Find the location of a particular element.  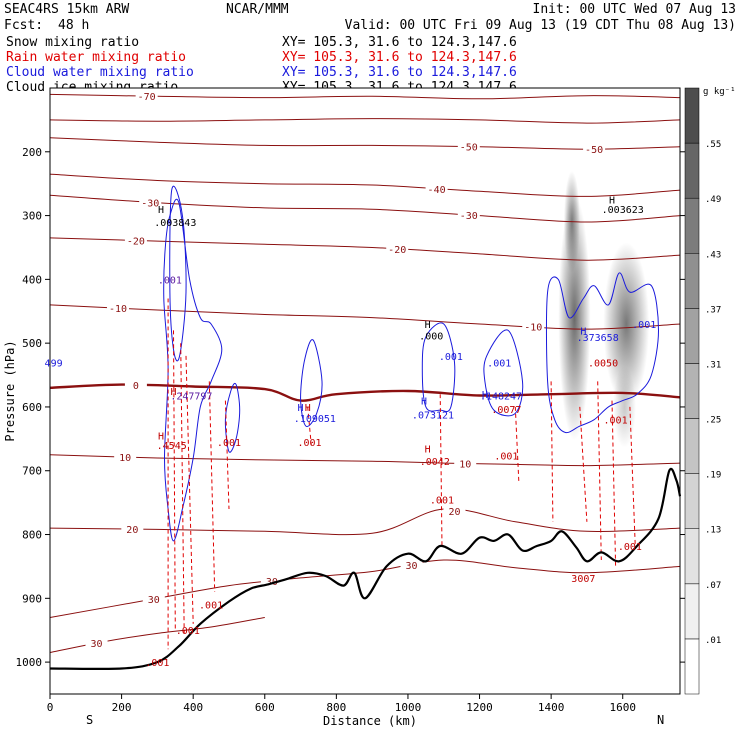

temperature-label-5-0: -20 is located at coordinates (136, 241).